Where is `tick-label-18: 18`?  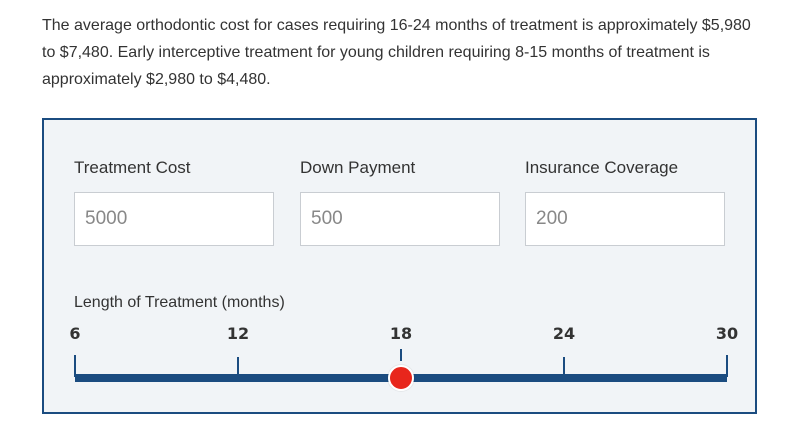
tick-label-18: 18 is located at coordinates (401, 333).